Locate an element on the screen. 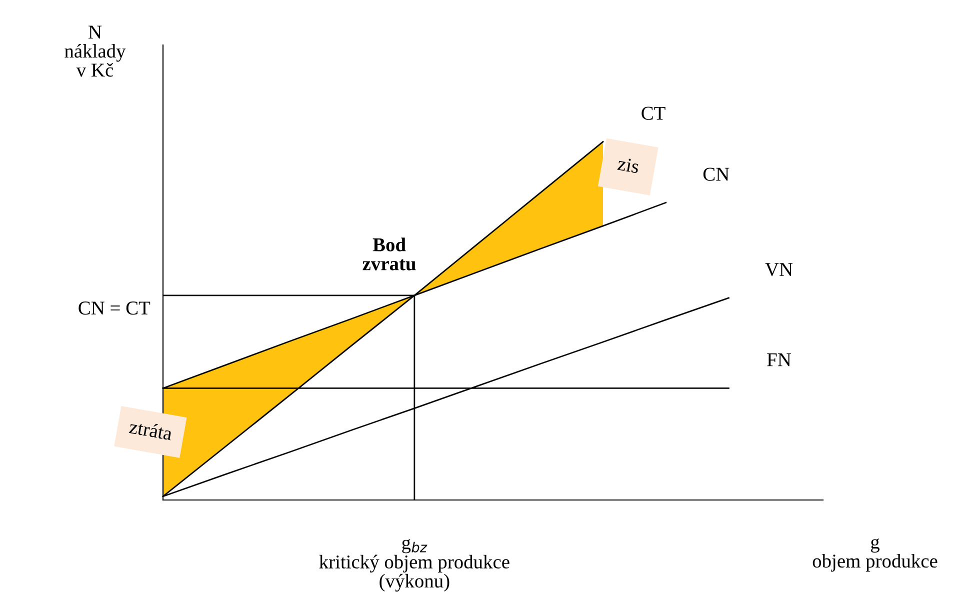 Image resolution: width=963 pixels, height=614 pixels. x-axis-title: g objem produkce is located at coordinates (875, 555).